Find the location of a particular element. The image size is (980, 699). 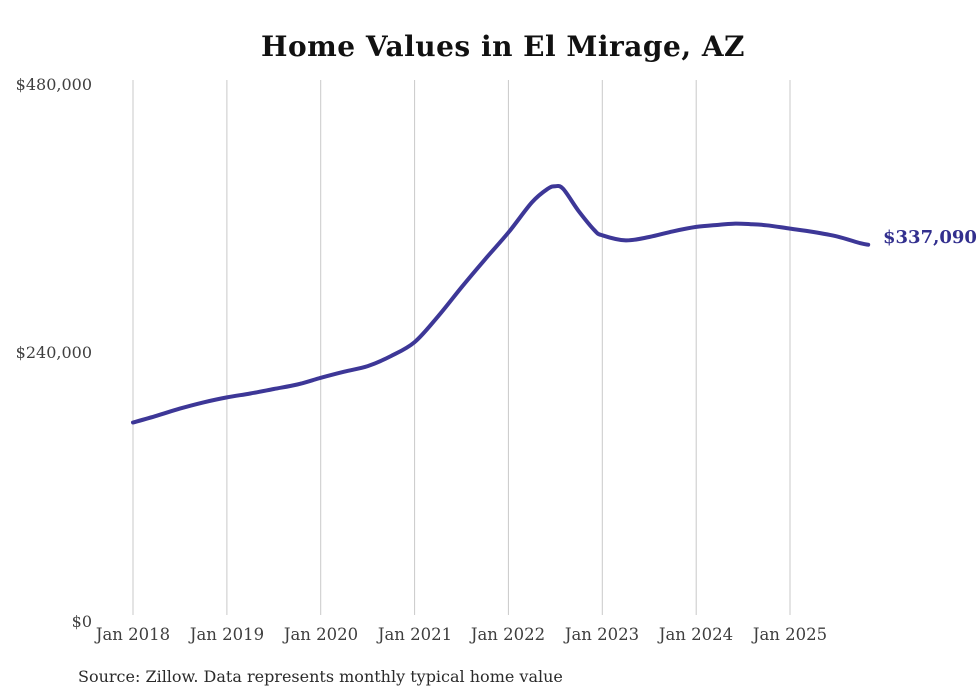

x-axis-tick-label: Jan 2018 is located at coordinates (133, 634).